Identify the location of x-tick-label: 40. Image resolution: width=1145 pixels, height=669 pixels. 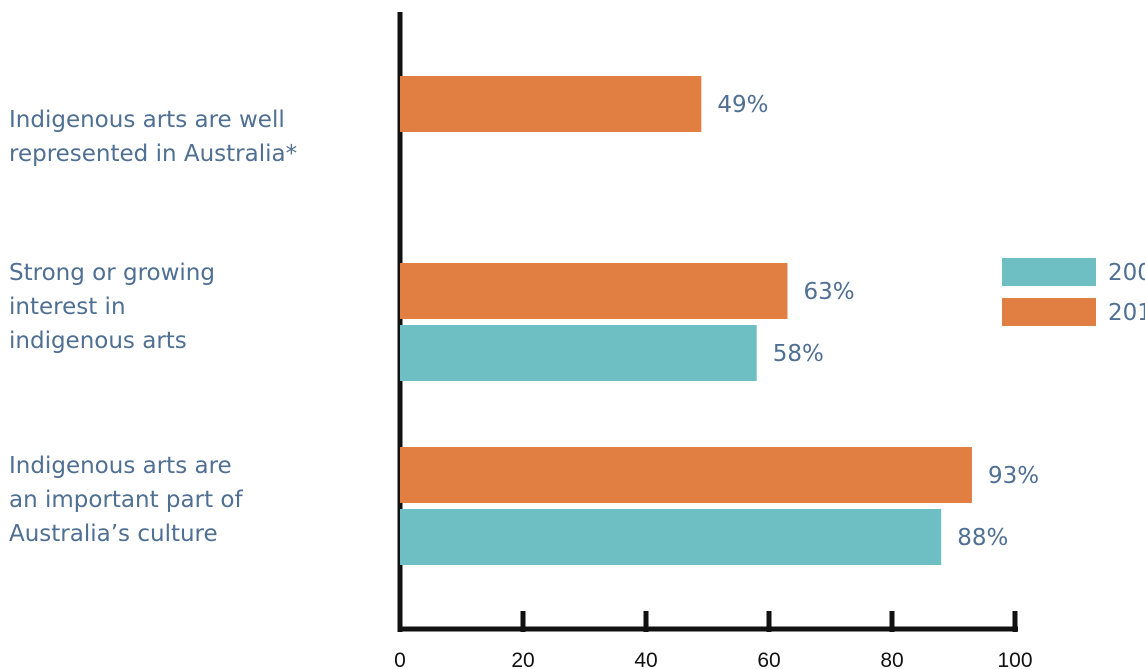
(645, 659).